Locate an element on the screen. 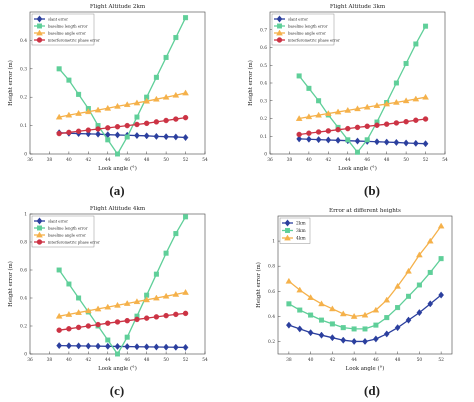 The height and width of the screenshot is (402, 474). y-tick-label: 0.1 is located at coordinates (23, 126).